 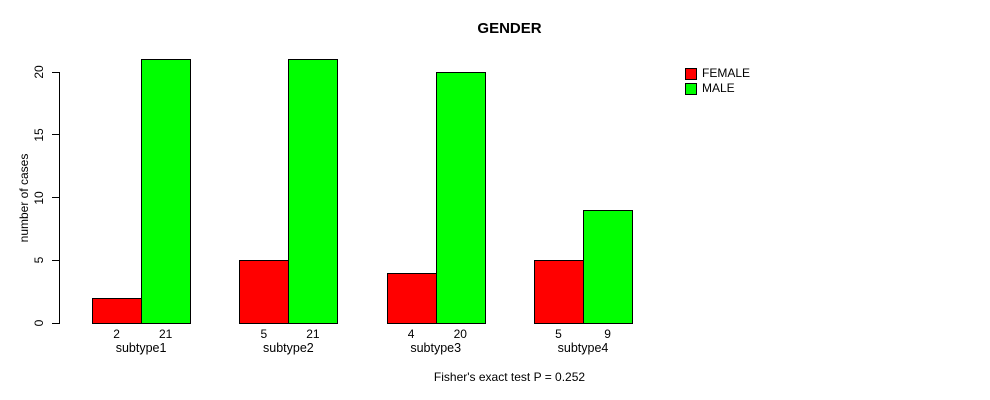 What do you see at coordinates (39, 135) in the screenshot?
I see `y-tick-label-15: 15` at bounding box center [39, 135].